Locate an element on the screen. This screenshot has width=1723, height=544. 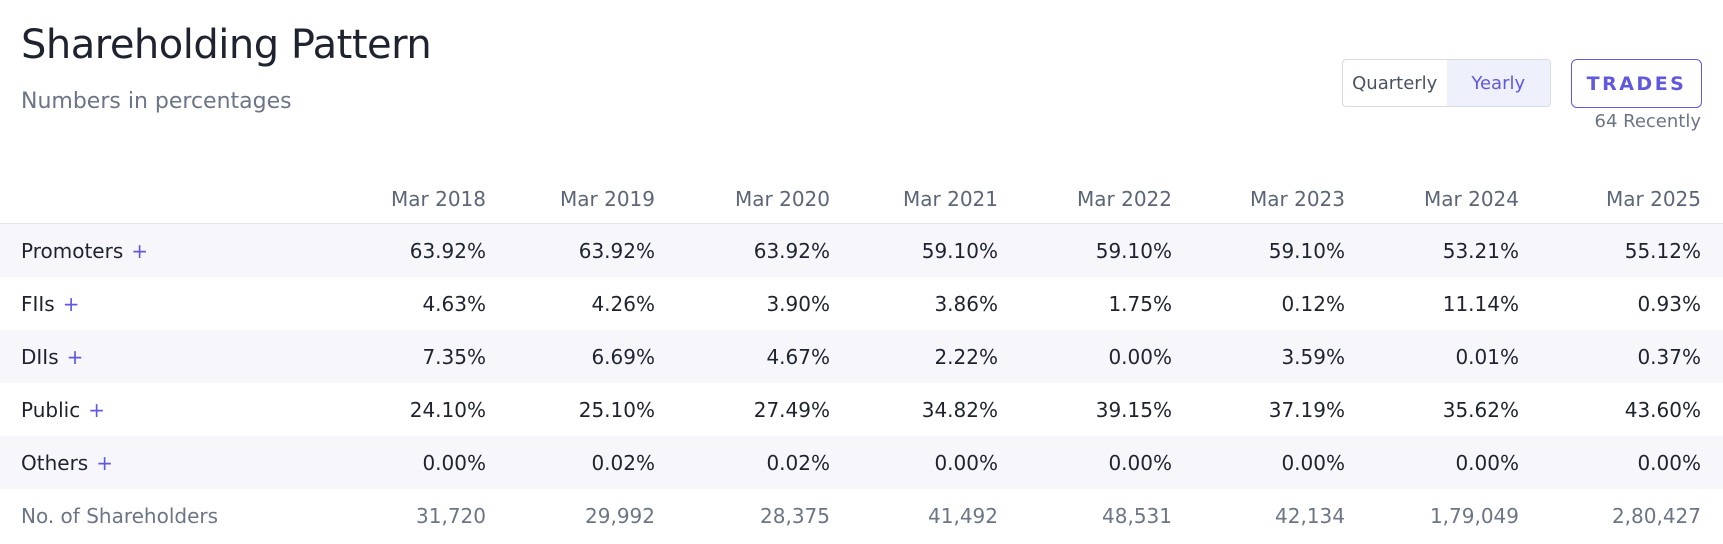
column-header: Mar 2021 is located at coordinates (950, 199).